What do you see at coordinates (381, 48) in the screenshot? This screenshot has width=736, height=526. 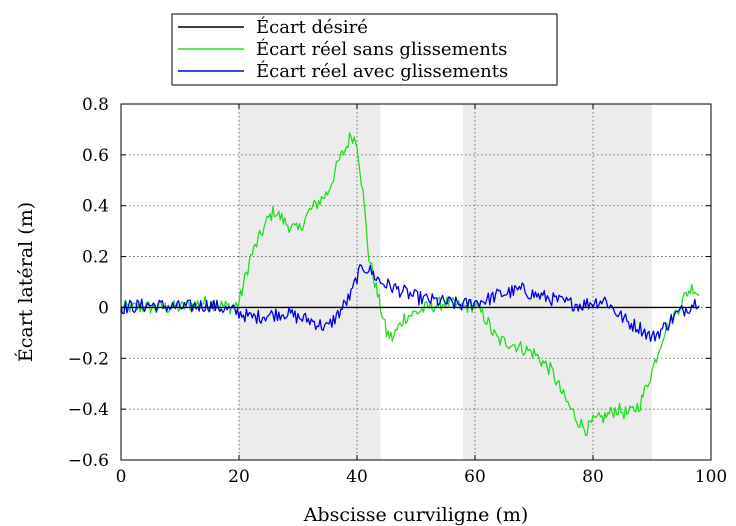 I see `legend-label-2: Écart réel sans glissements` at bounding box center [381, 48].